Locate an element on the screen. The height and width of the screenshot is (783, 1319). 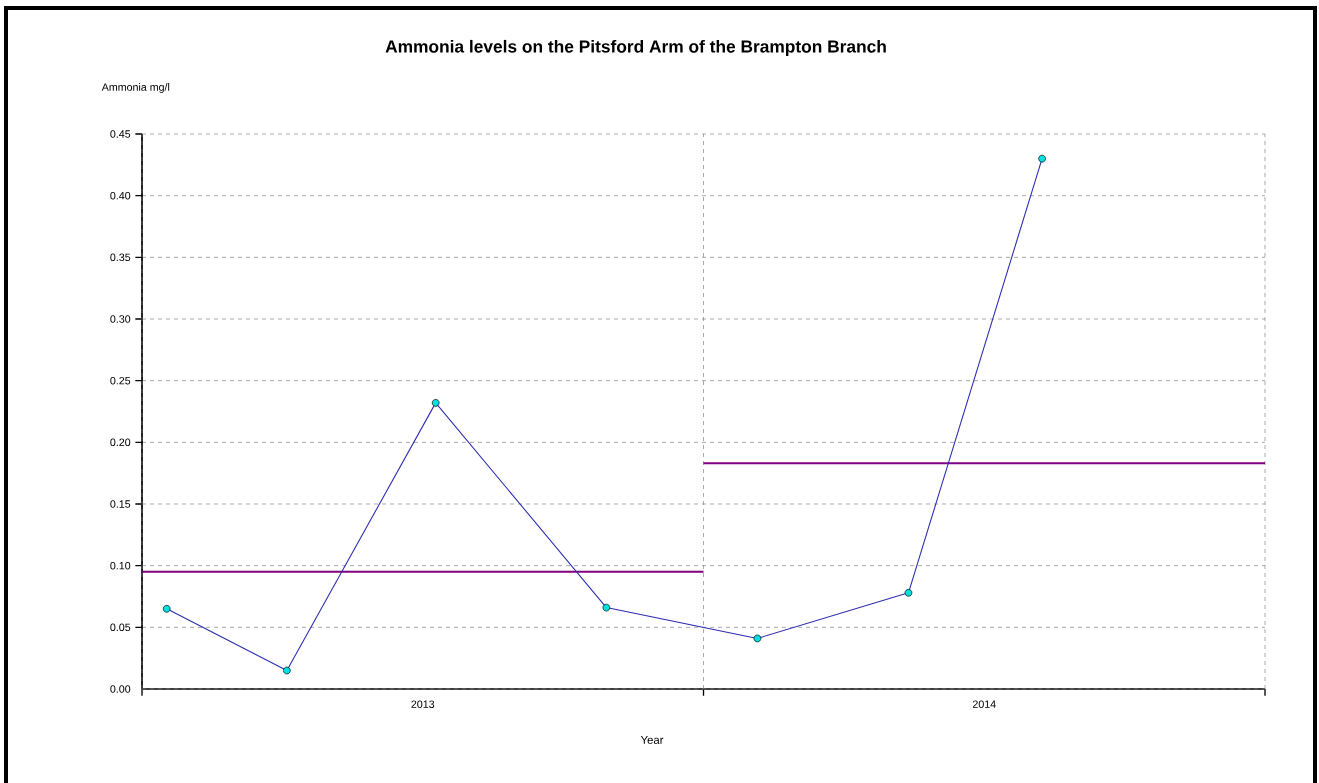
x-tick-label: 2013 is located at coordinates (423, 704).